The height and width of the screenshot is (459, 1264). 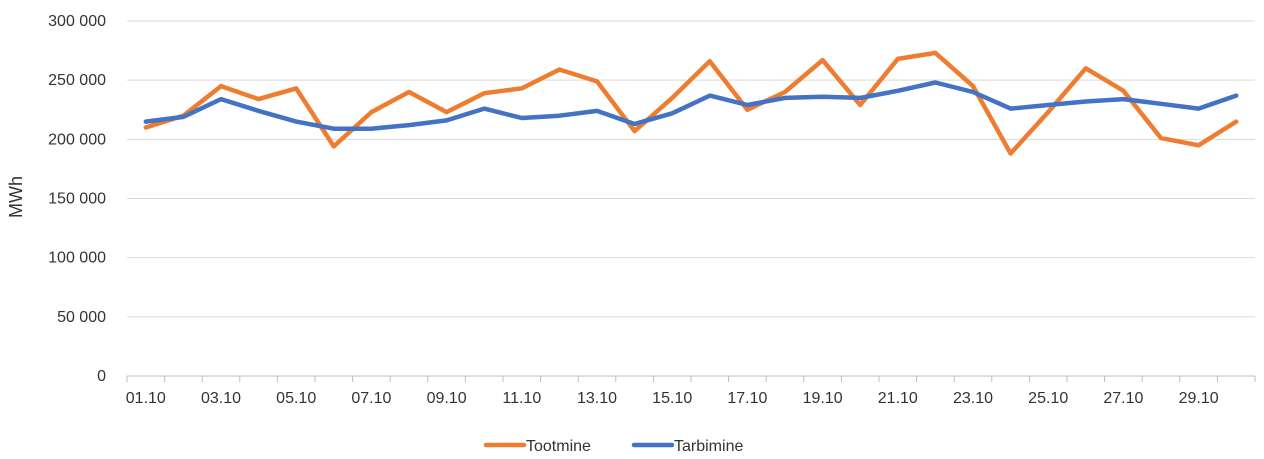 What do you see at coordinates (101, 376) in the screenshot?
I see `y-tick-label: 0` at bounding box center [101, 376].